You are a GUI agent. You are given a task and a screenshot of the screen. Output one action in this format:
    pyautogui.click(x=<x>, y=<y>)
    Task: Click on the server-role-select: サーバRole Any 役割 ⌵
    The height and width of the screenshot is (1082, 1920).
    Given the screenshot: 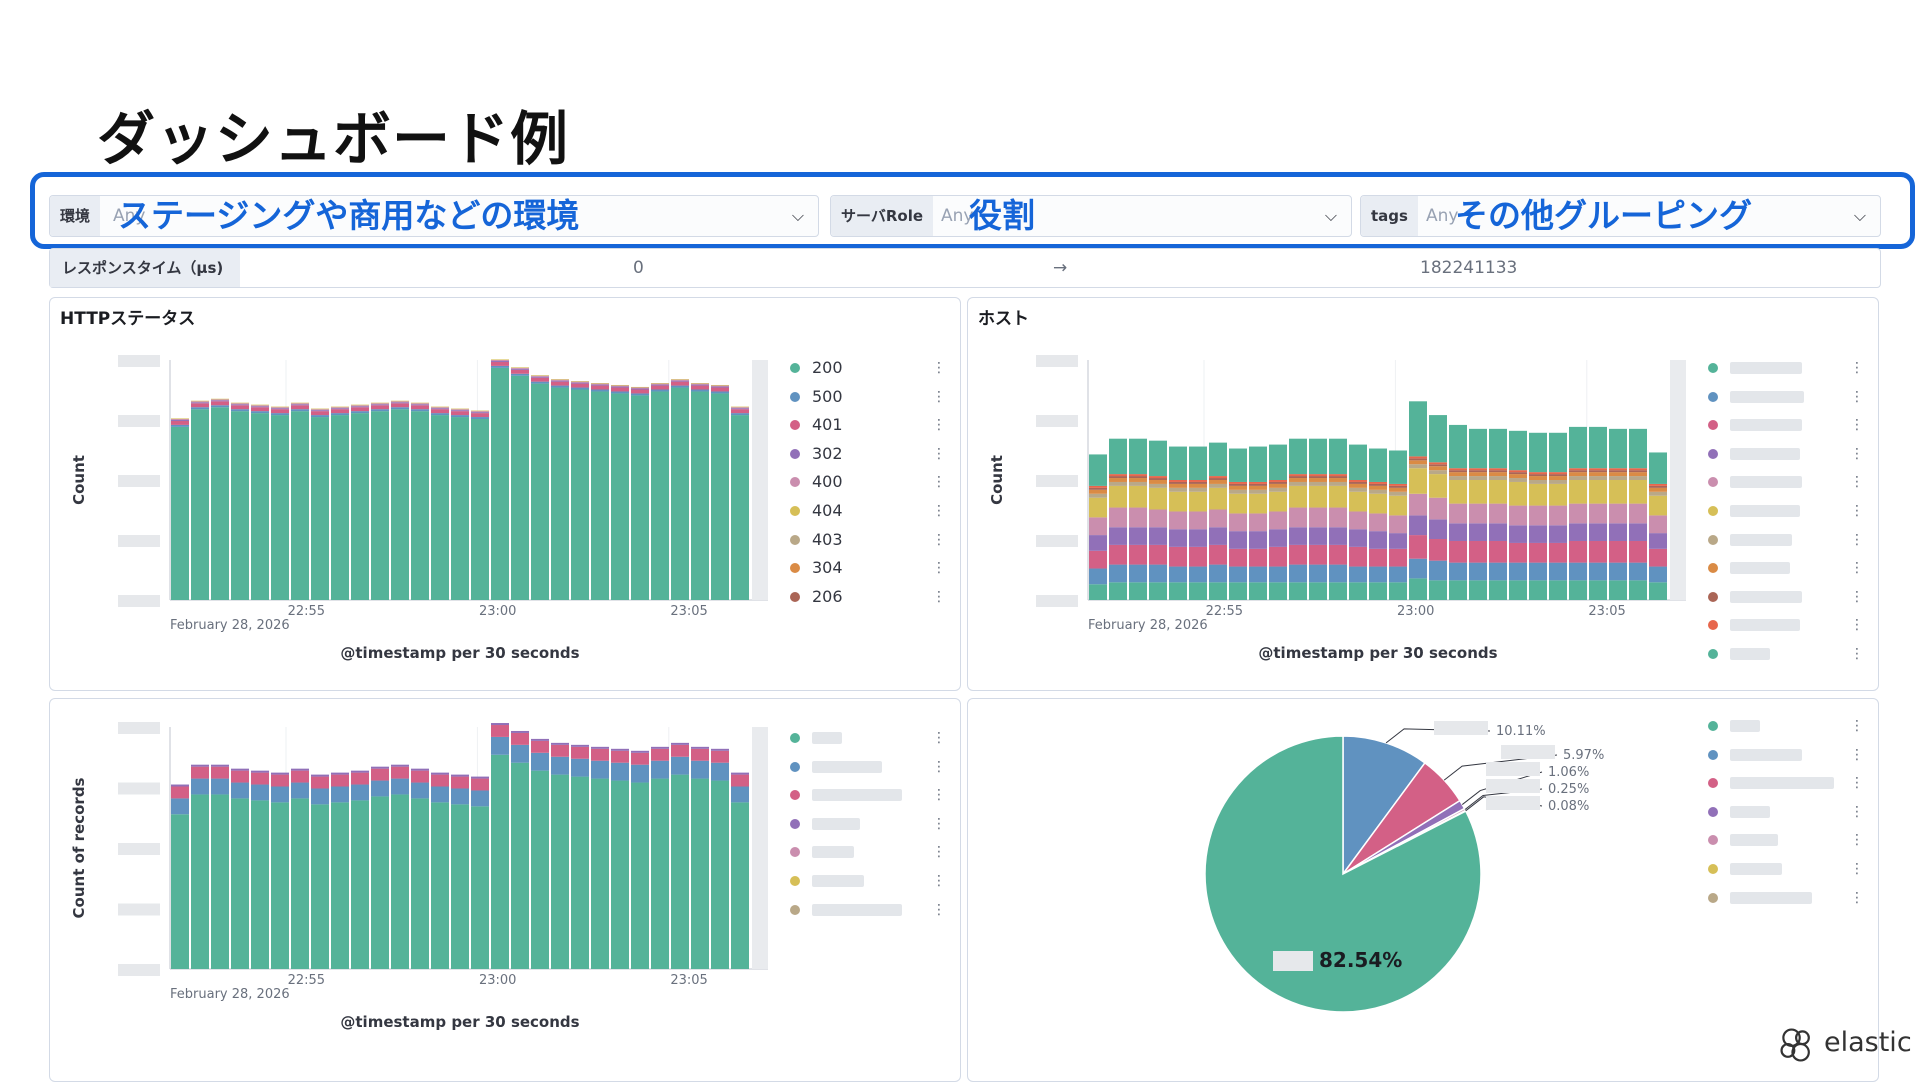 What is the action you would take?
    pyautogui.click(x=1091, y=216)
    